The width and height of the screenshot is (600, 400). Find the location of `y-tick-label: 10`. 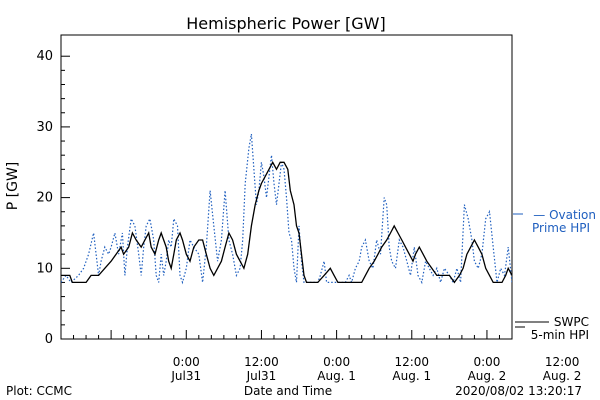

y-tick-label: 10 is located at coordinates (44, 268).